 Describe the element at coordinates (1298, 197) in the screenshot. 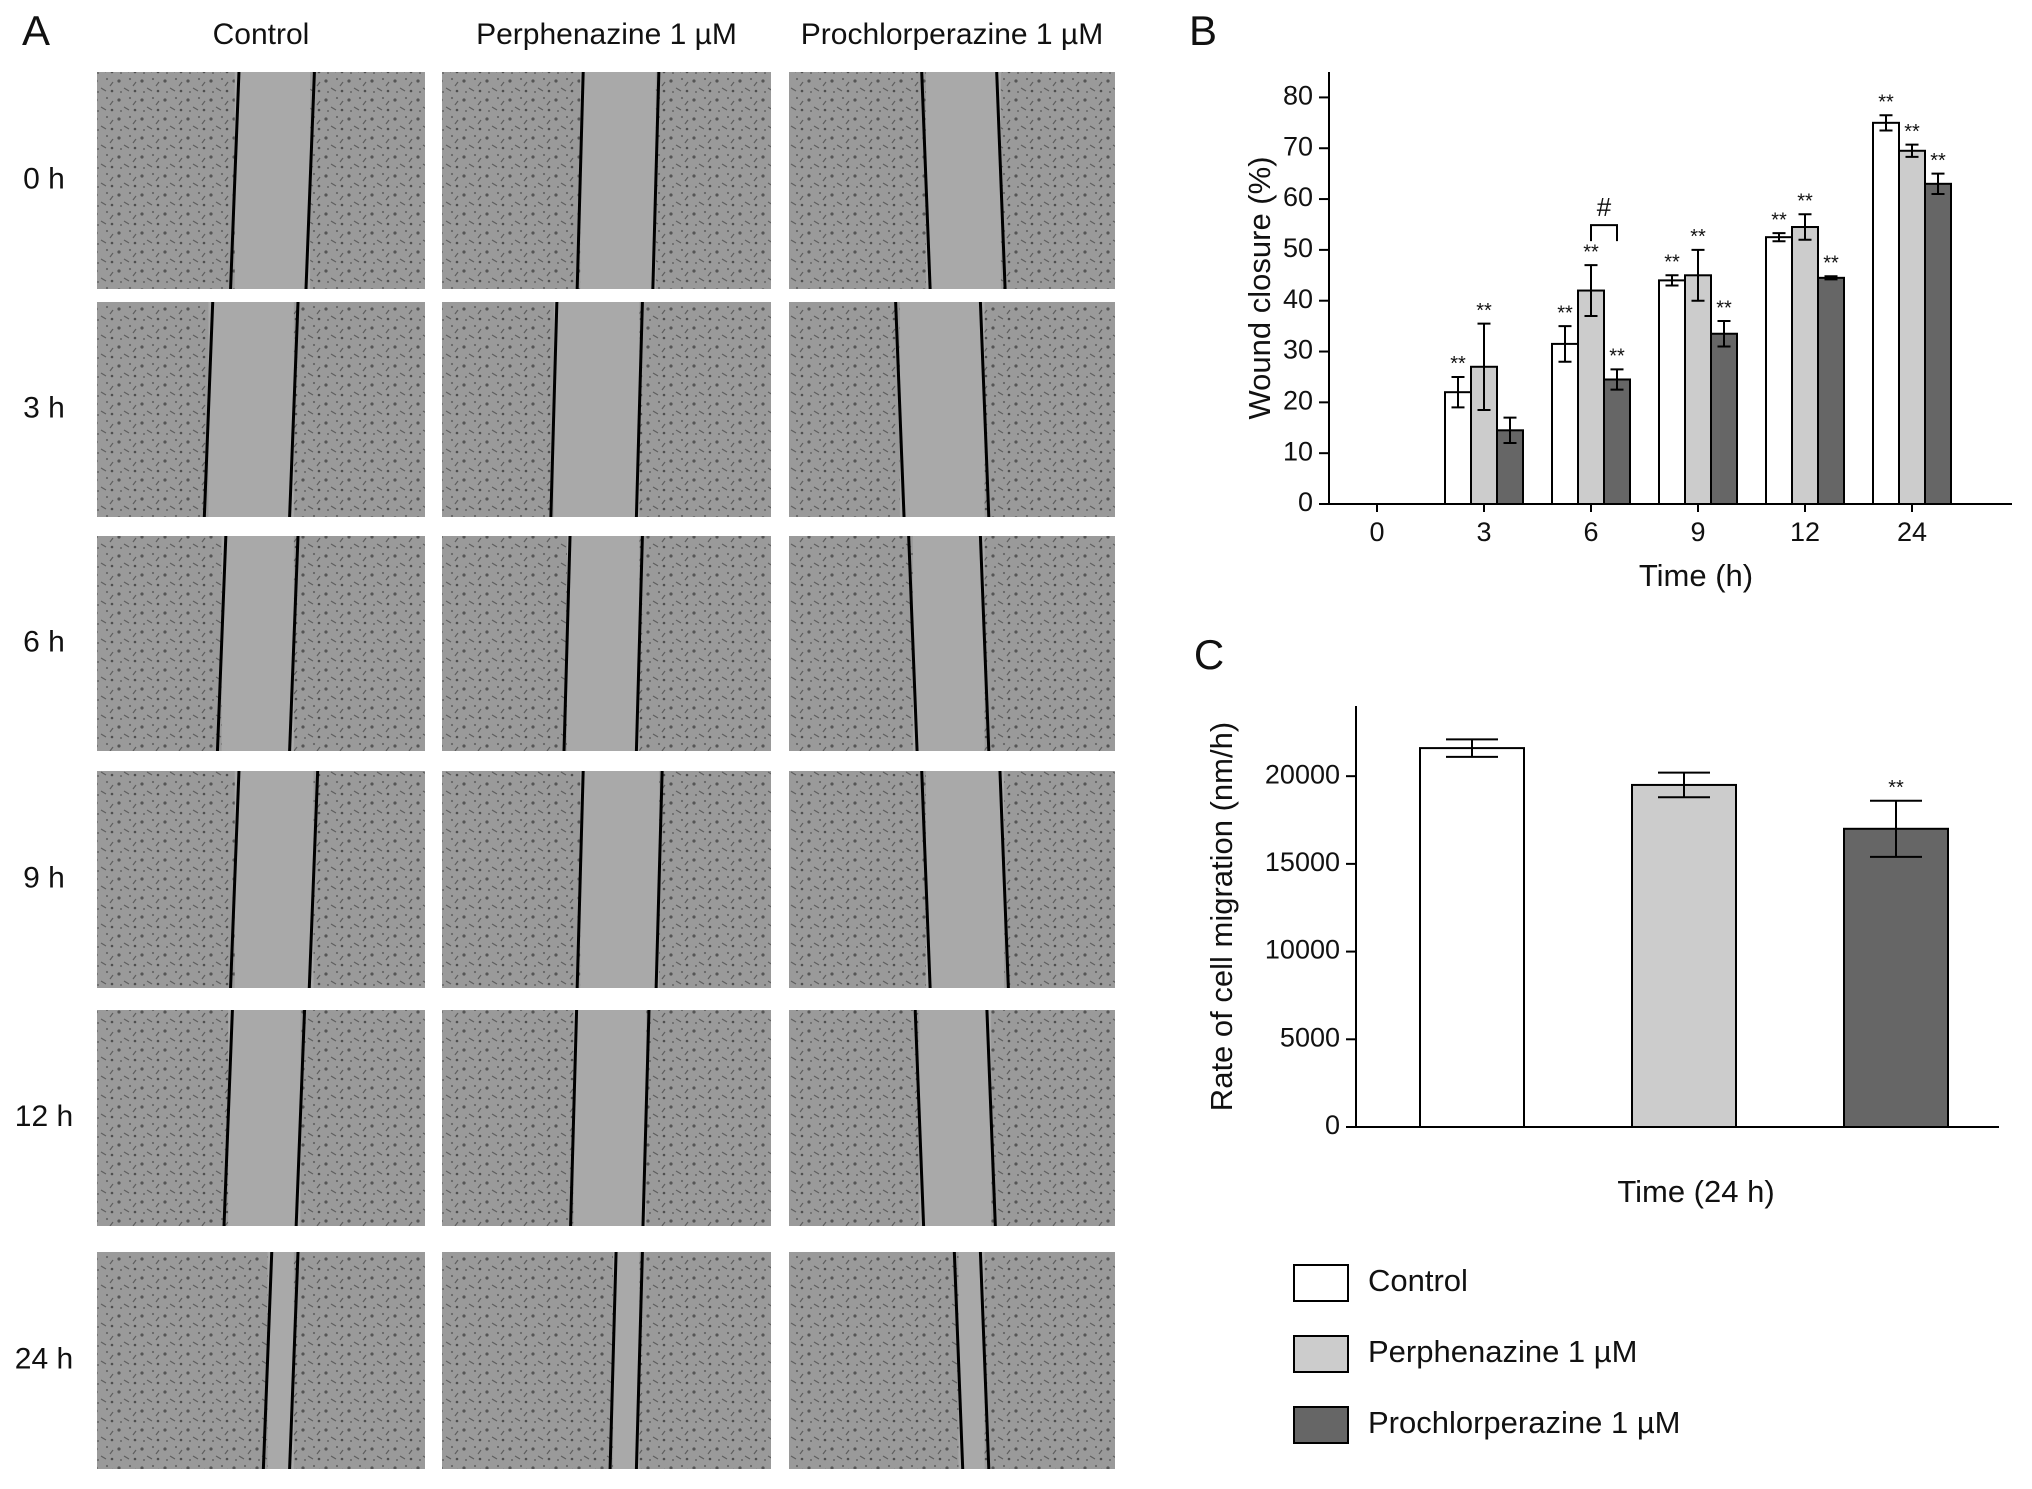

I see `y-tick-label: 60` at that location.